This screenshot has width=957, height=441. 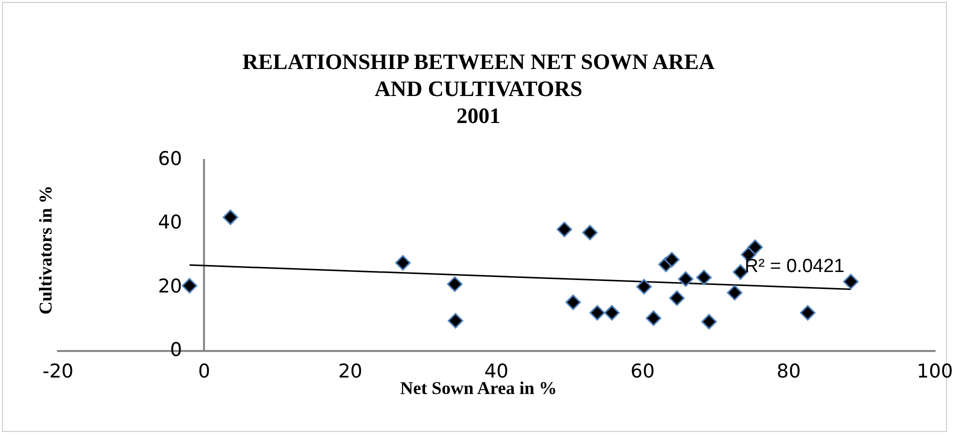 I want to click on y-tick-label: 40, so click(x=170, y=223).